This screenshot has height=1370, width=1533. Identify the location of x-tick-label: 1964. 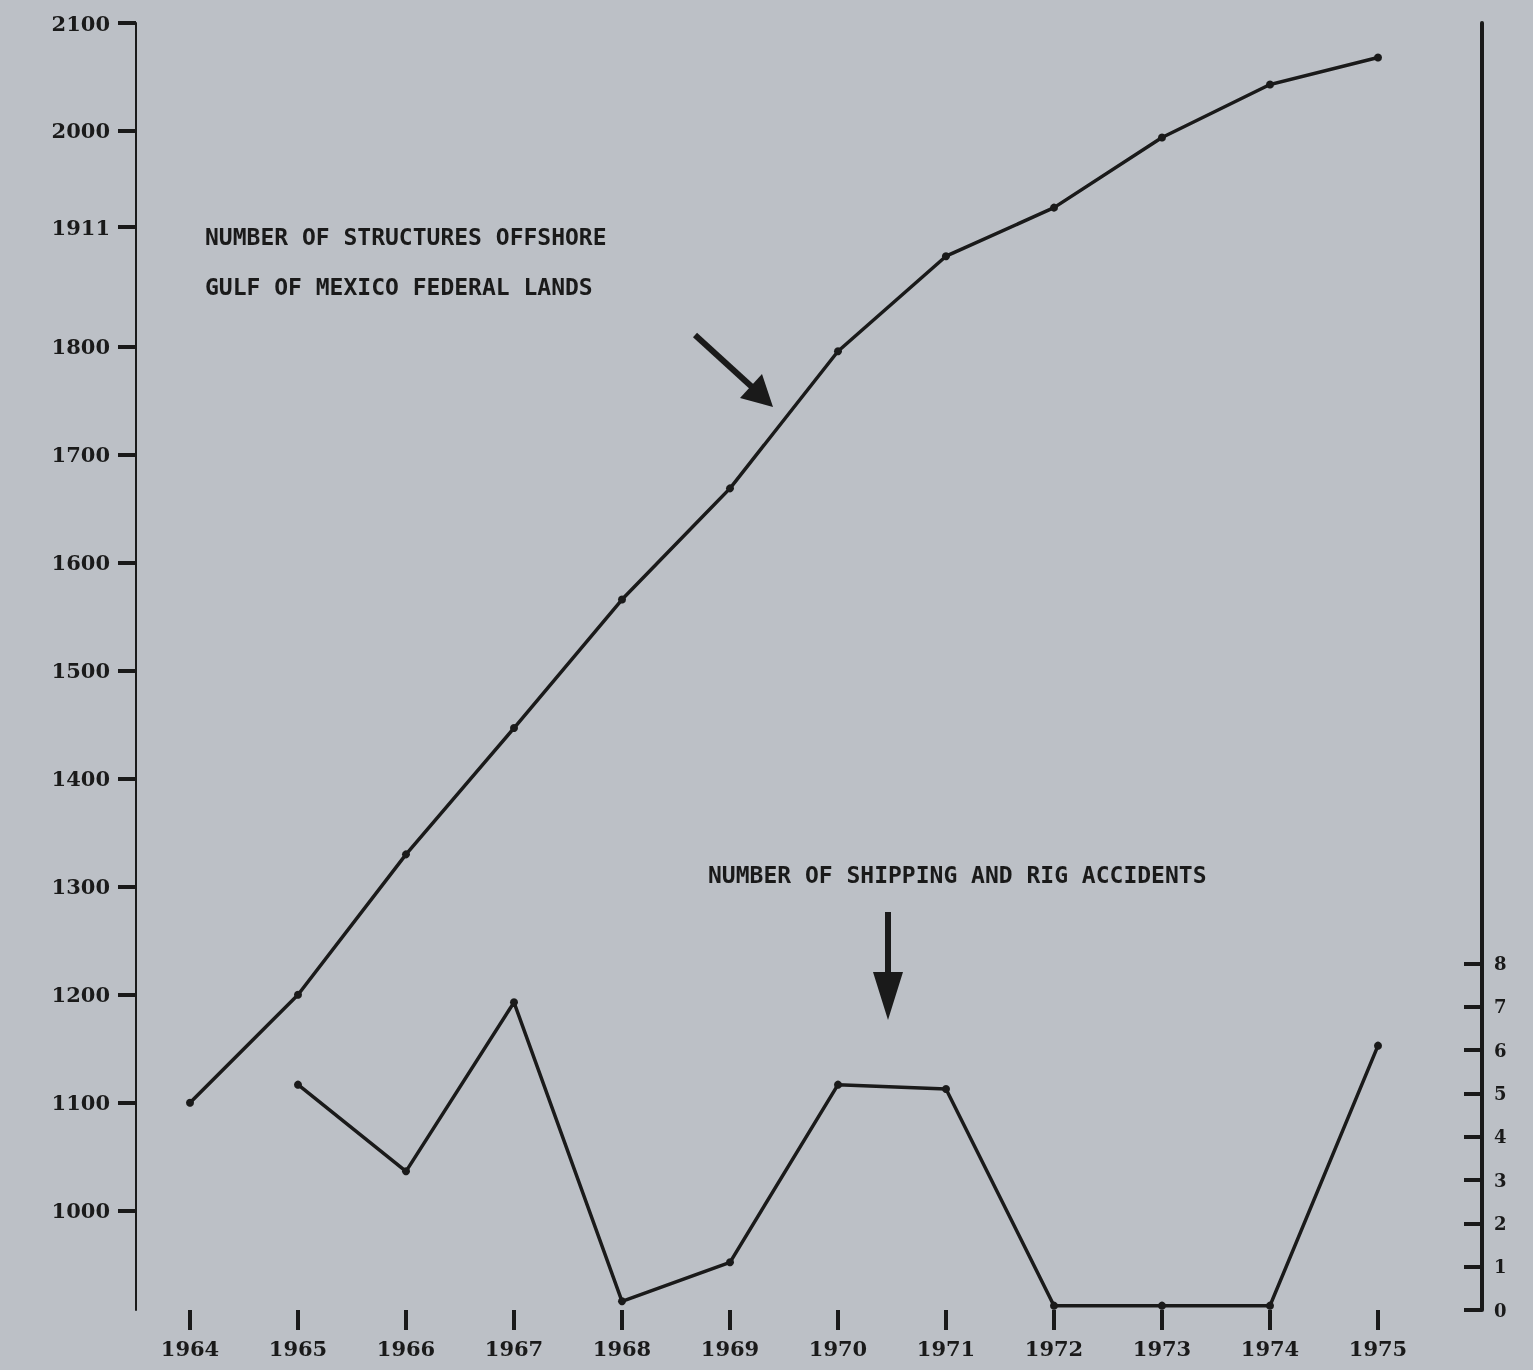
(190, 1348).